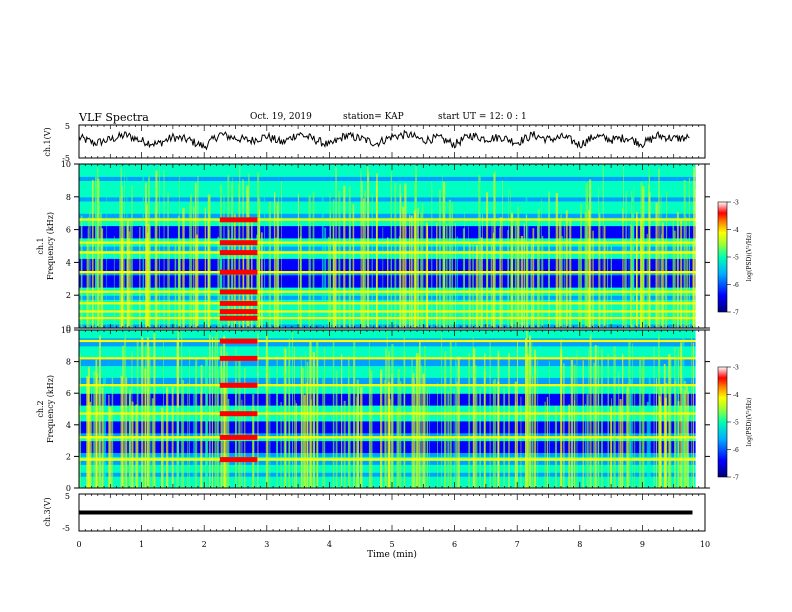  I want to click on ch2-cb-tick-label: -7, so click(736, 478).